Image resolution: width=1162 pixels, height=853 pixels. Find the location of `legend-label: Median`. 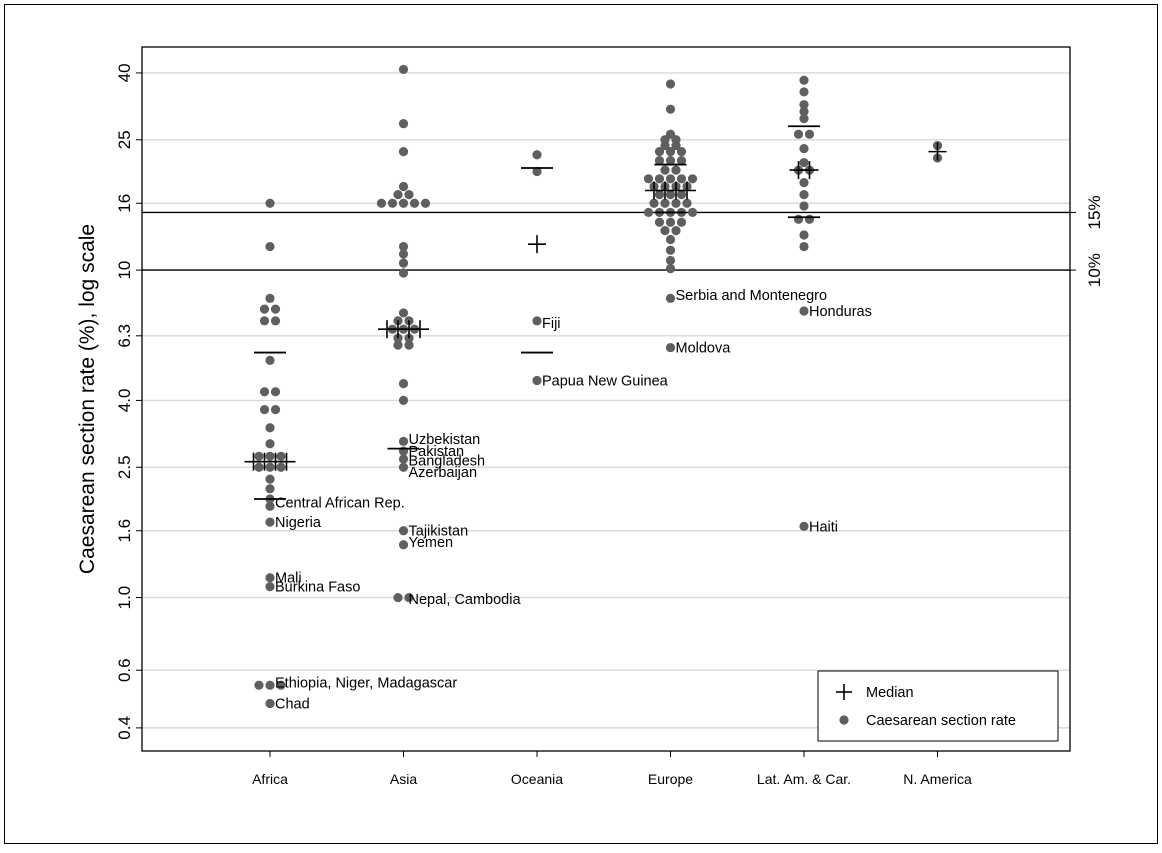

legend-label: Median is located at coordinates (890, 693).